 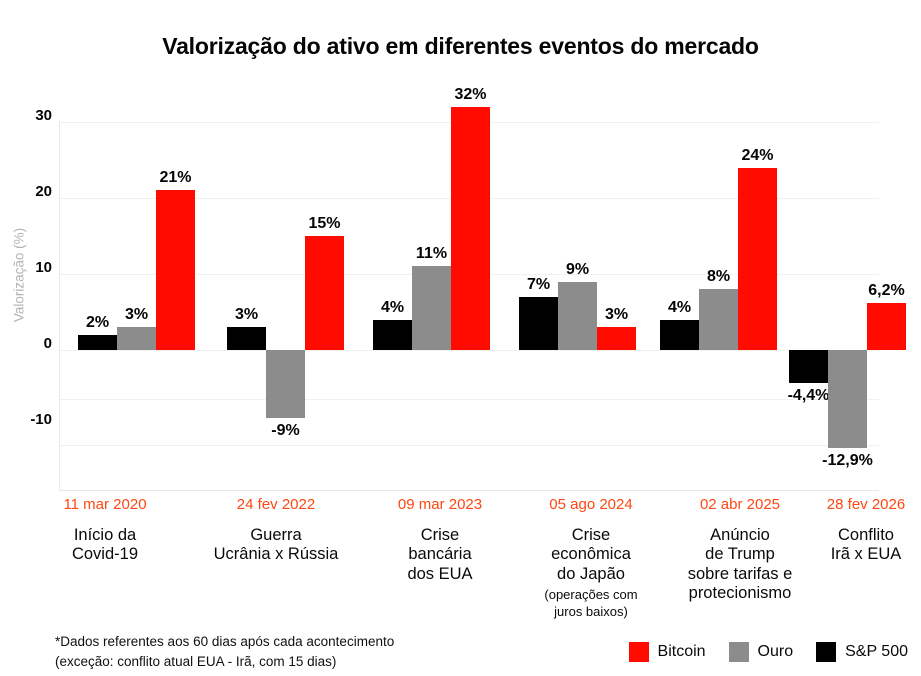 I want to click on legend: Bitcoin Ouro S&P 500, so click(x=768, y=652).